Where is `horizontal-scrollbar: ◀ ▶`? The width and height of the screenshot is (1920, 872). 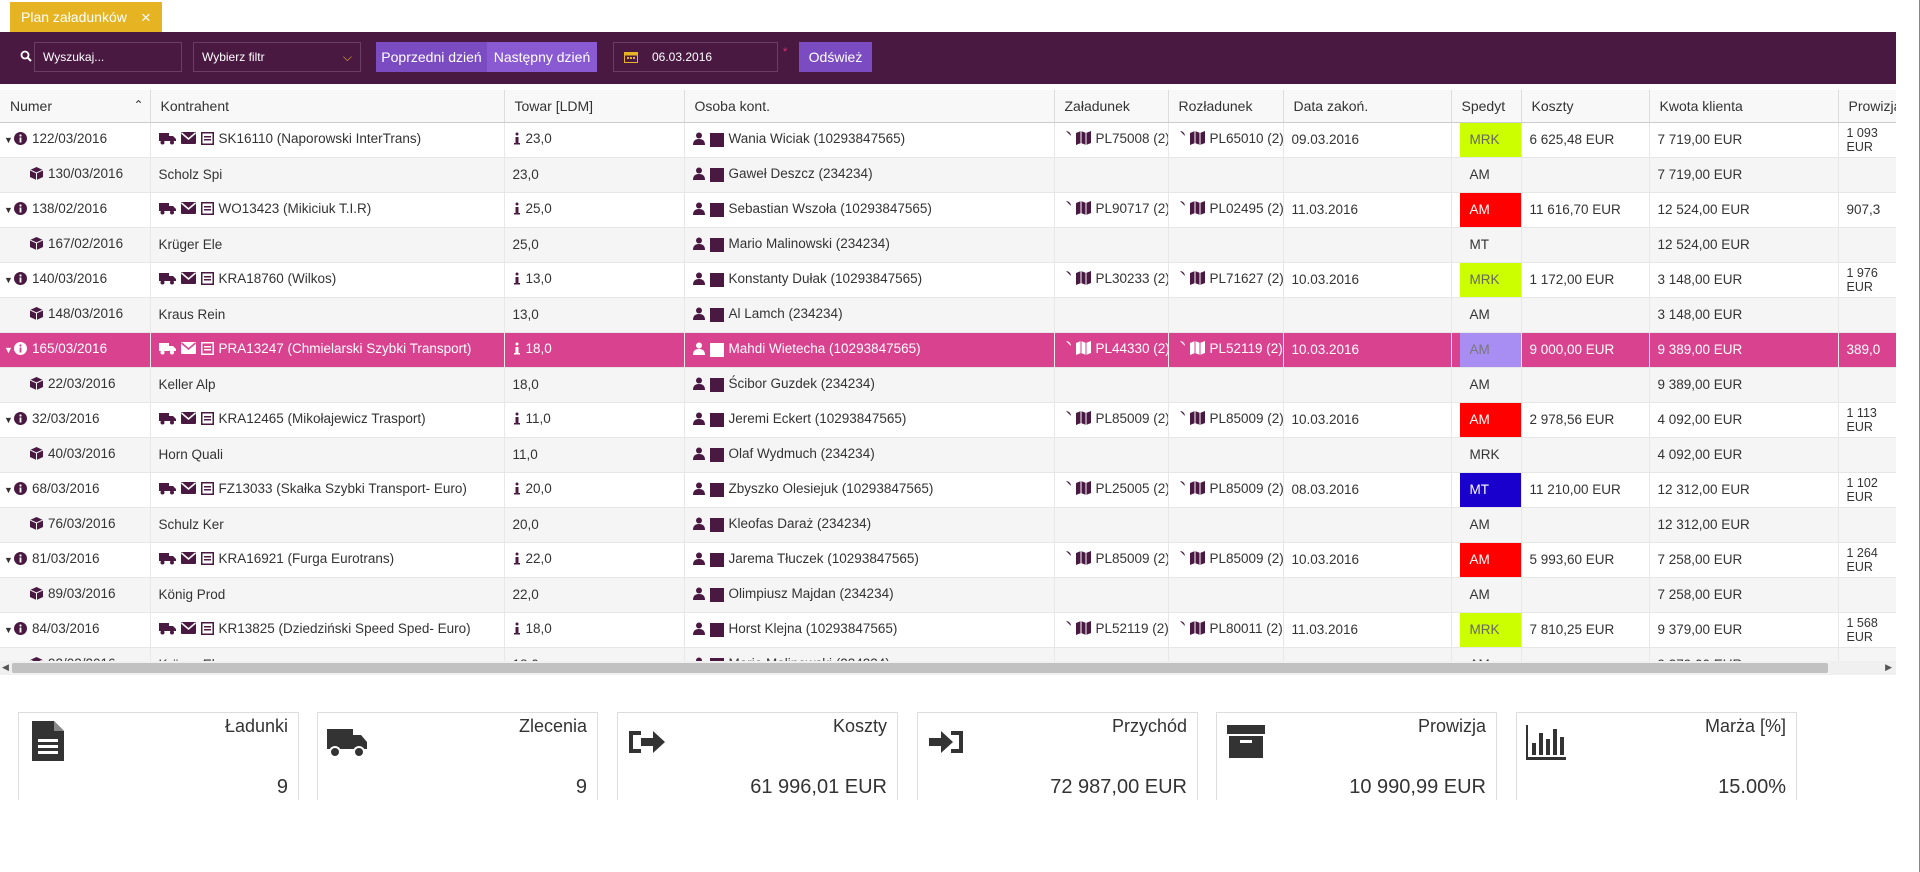 horizontal-scrollbar: ◀ ▶ is located at coordinates (948, 668).